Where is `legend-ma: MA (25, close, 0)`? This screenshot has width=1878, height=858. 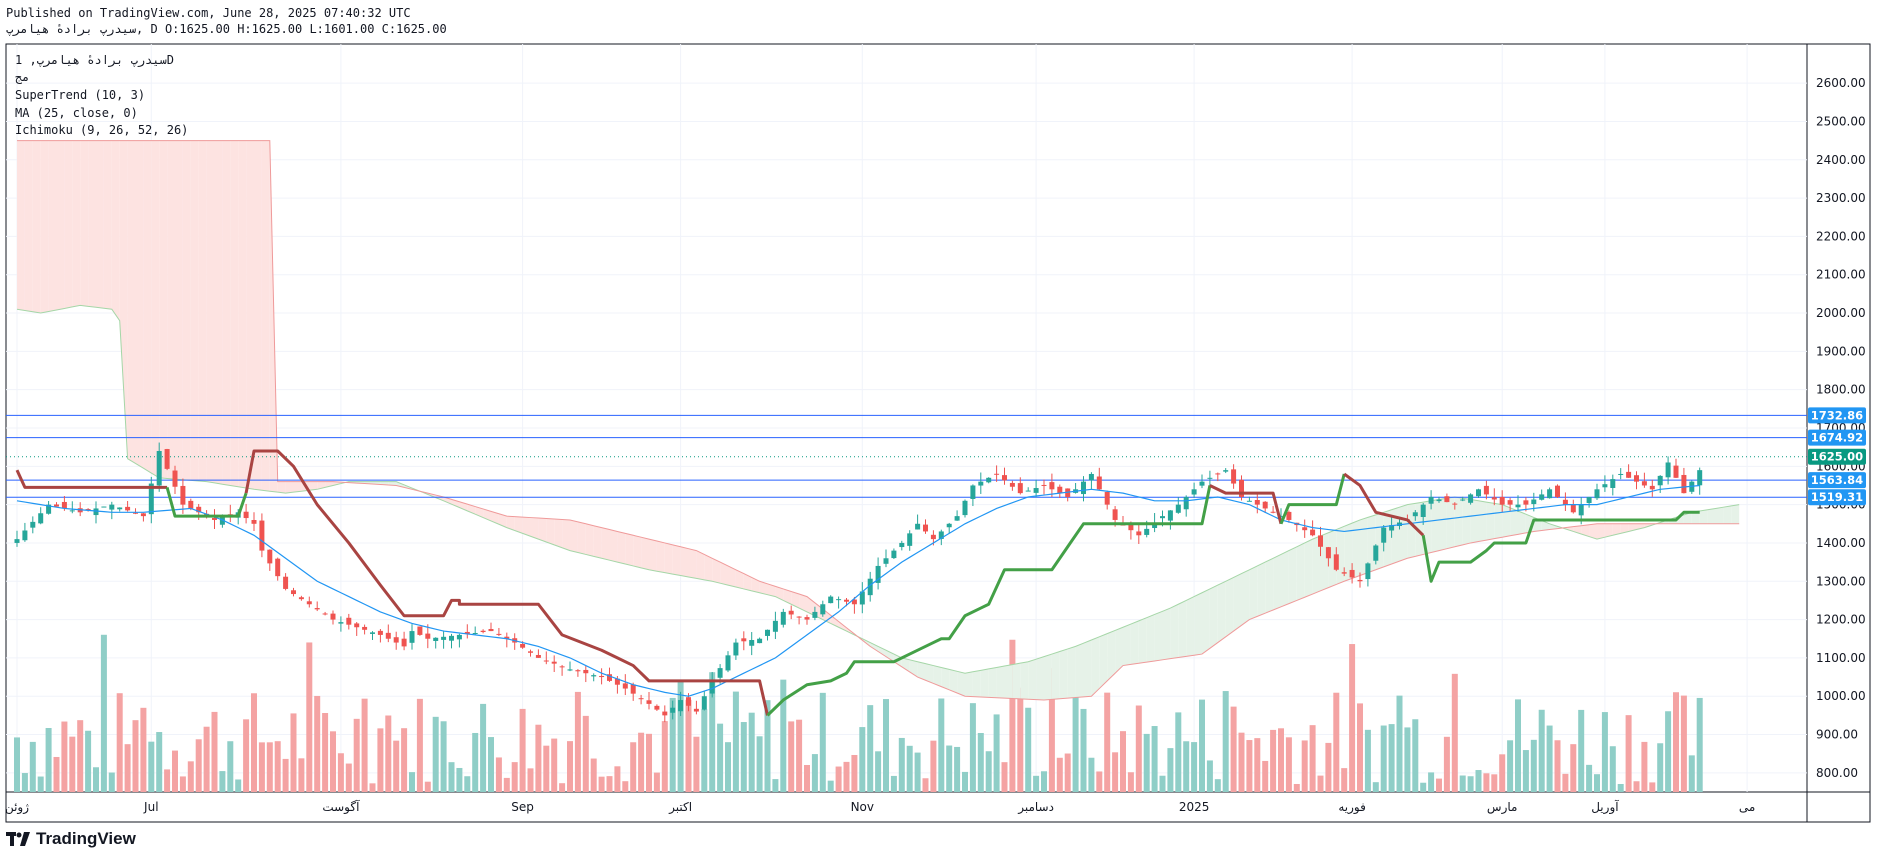 legend-ma: MA (25, close, 0) is located at coordinates (76, 113).